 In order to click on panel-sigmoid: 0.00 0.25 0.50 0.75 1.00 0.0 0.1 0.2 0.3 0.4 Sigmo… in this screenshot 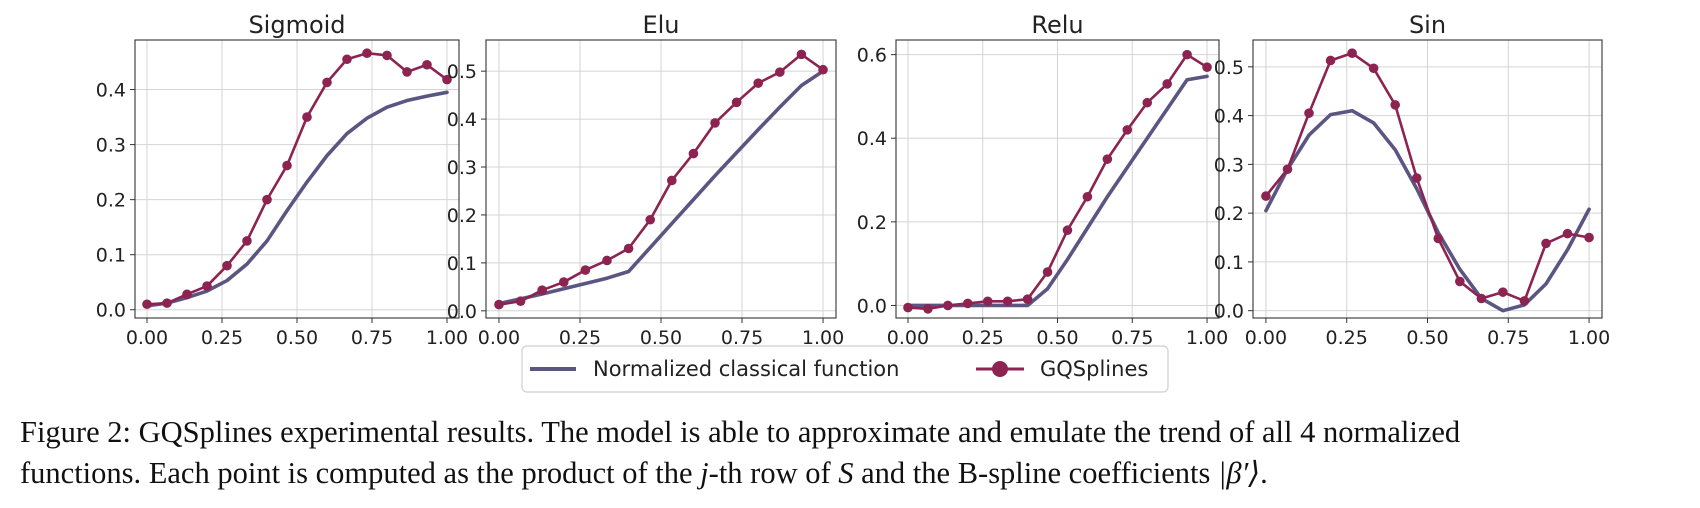, I will do `click(282, 180)`.